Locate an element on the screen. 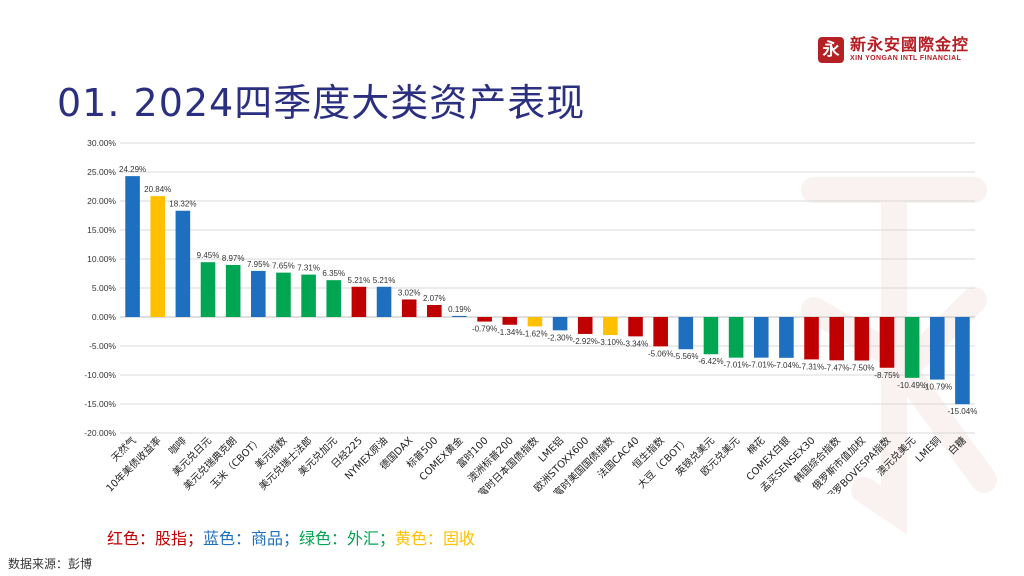 This screenshot has width=1024, height=576. data-label: 20.84% is located at coordinates (157, 189).